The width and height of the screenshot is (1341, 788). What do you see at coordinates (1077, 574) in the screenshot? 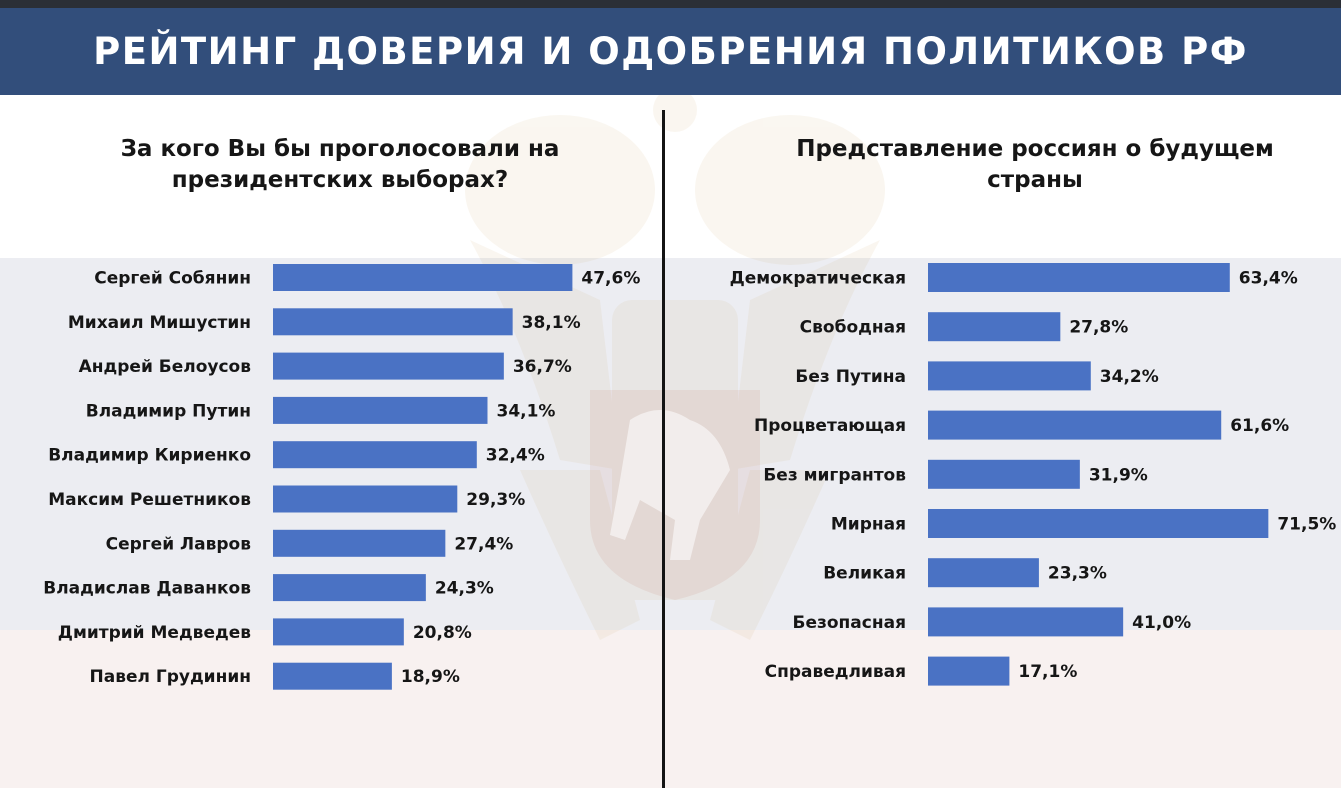
I see `right-value-label: 23,3%` at bounding box center [1077, 574].